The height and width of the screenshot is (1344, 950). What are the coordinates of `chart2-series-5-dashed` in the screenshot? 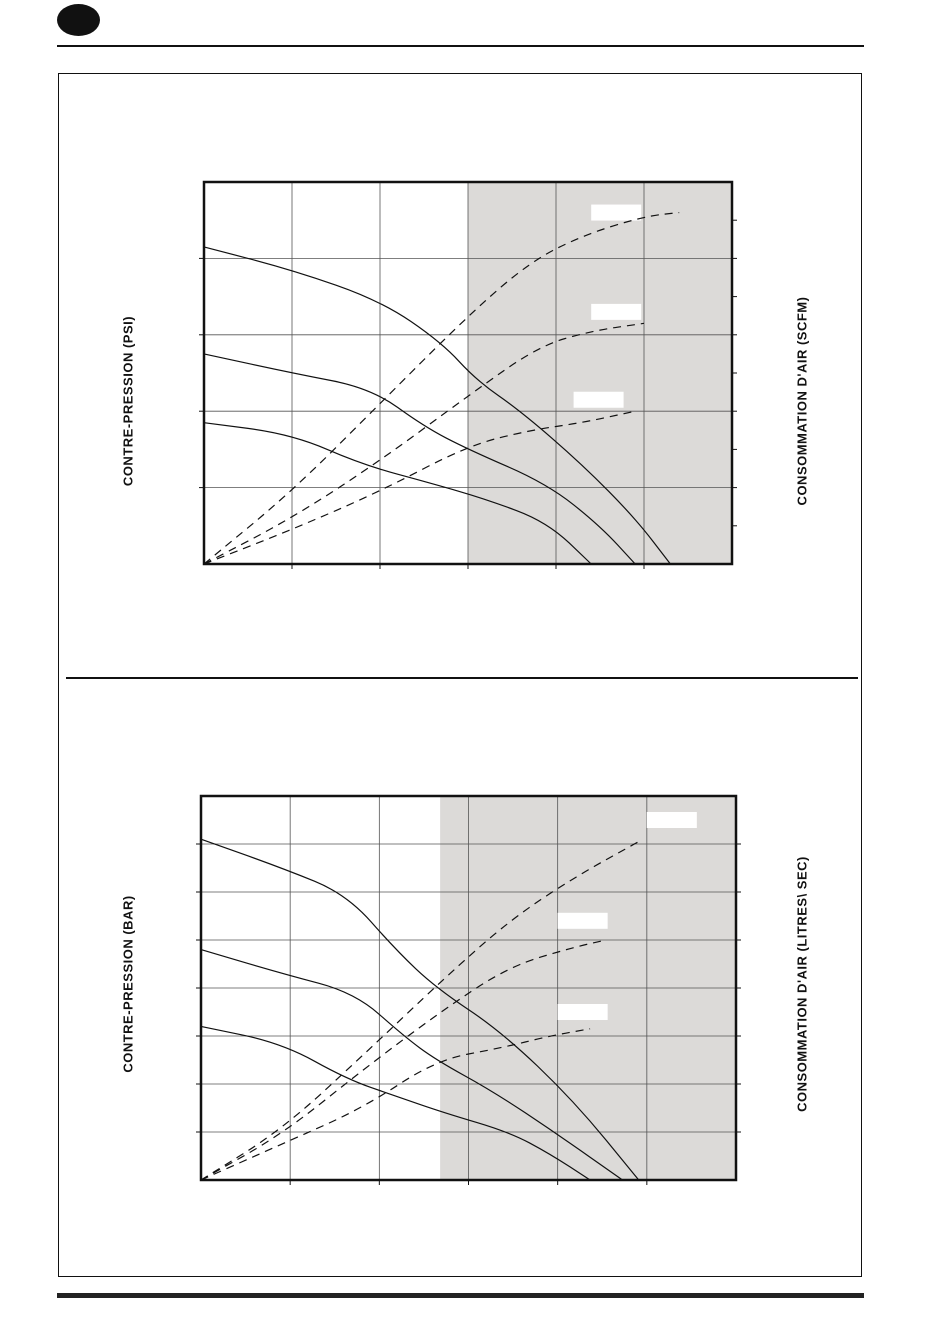 It's located at (403, 1060).